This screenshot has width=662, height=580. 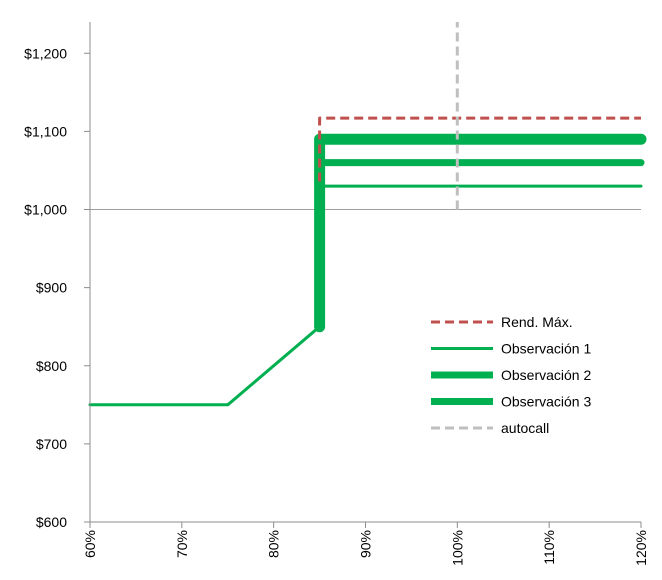 What do you see at coordinates (546, 349) in the screenshot?
I see `legend-label-observacion-1: Observación 1` at bounding box center [546, 349].